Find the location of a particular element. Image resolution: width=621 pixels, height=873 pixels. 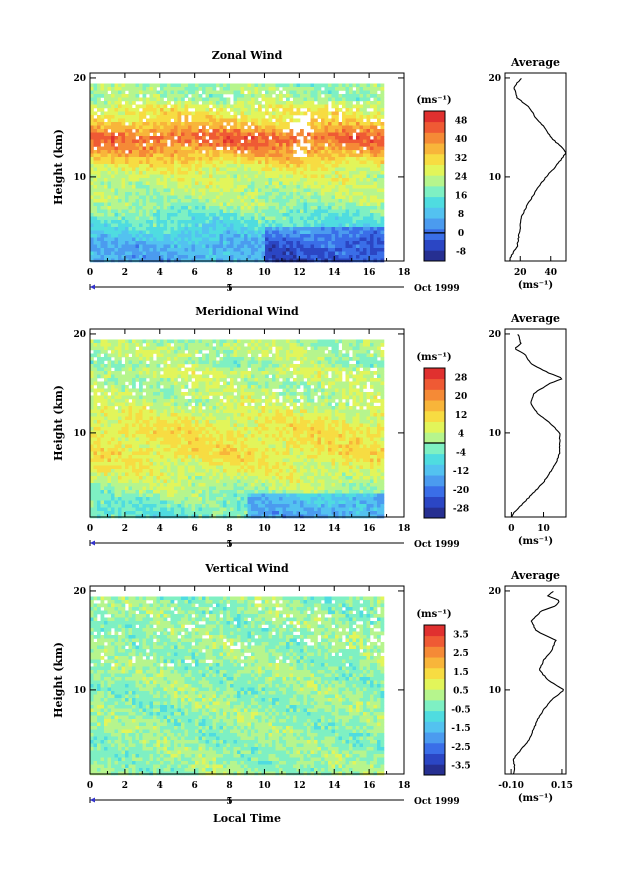

colorbar-tick-label: 4 is located at coordinates (461, 435).